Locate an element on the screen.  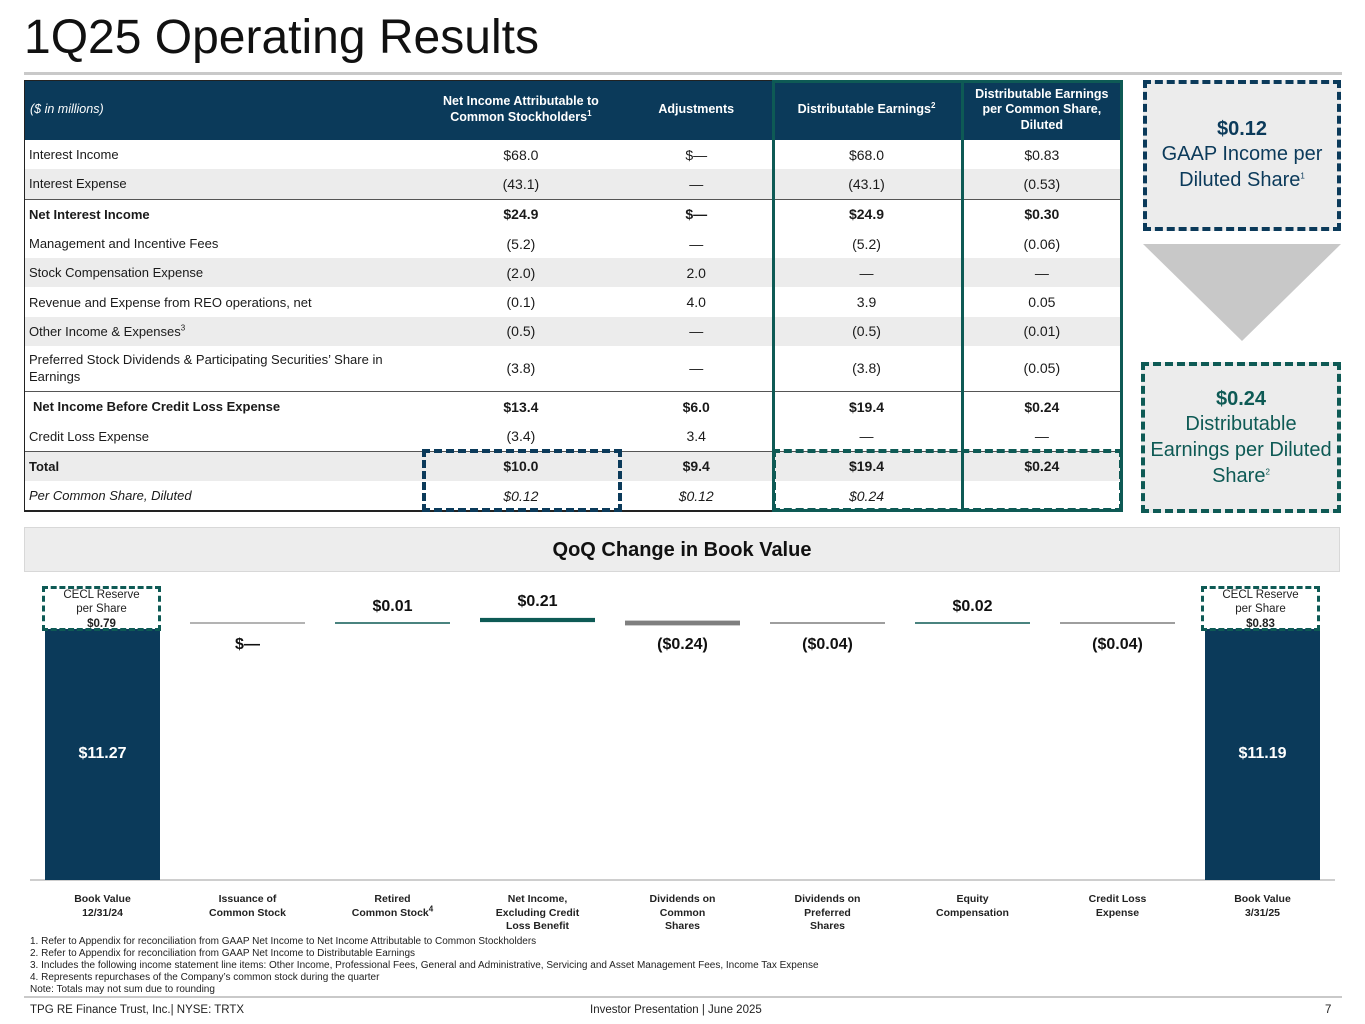
cell-de-per-share-text: — is located at coordinates (1041, 436).